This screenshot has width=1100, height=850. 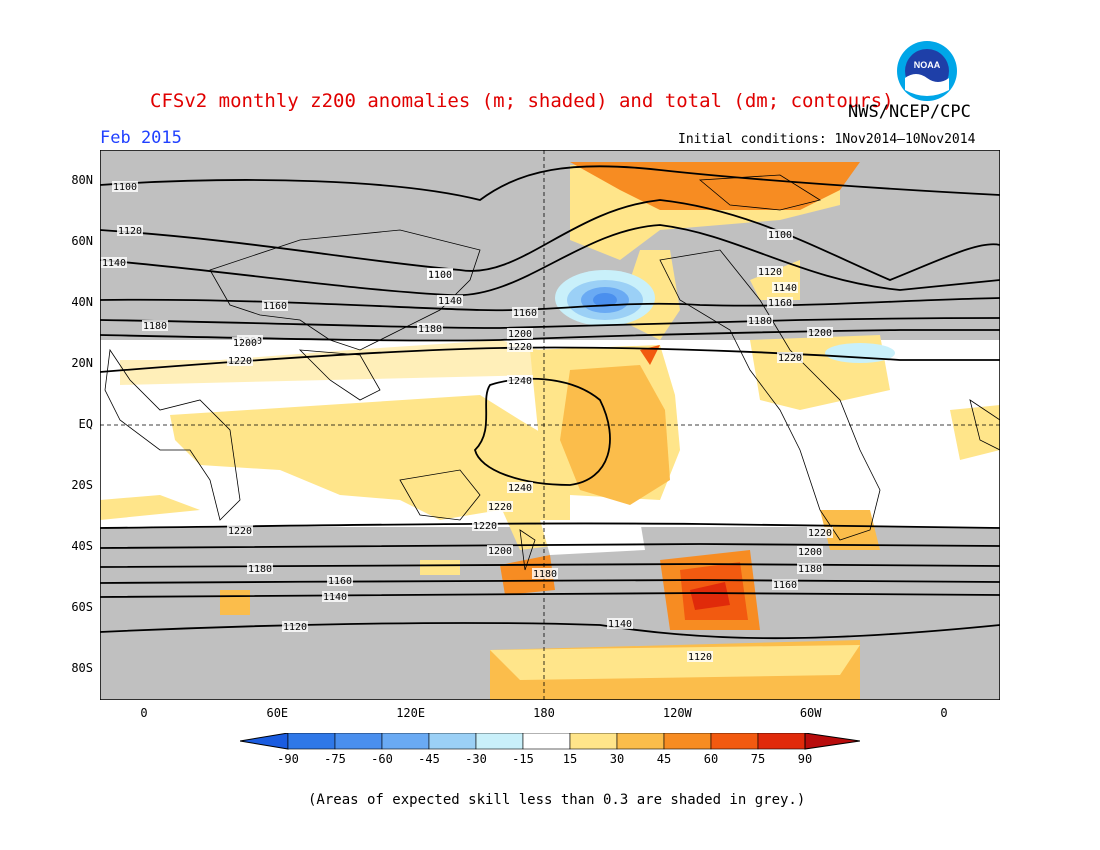 What do you see at coordinates (141, 138) in the screenshot?
I see `forecast-month: Feb 2015` at bounding box center [141, 138].